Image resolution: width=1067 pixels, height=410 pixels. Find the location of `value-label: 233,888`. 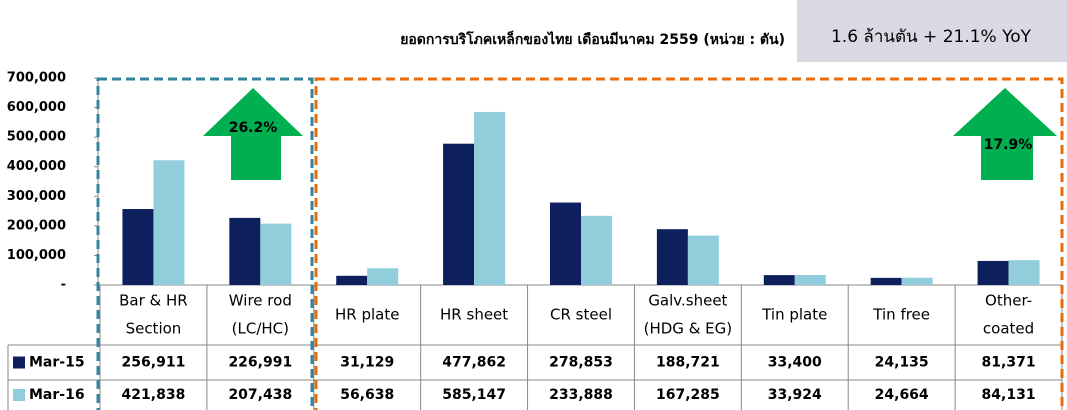

value-label: 233,888 is located at coordinates (581, 395).